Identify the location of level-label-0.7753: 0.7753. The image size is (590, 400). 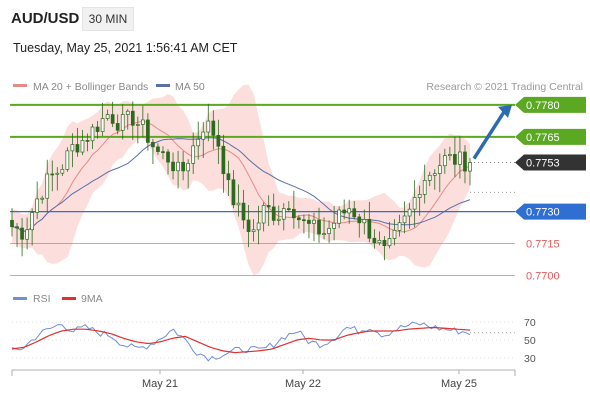
(543, 164).